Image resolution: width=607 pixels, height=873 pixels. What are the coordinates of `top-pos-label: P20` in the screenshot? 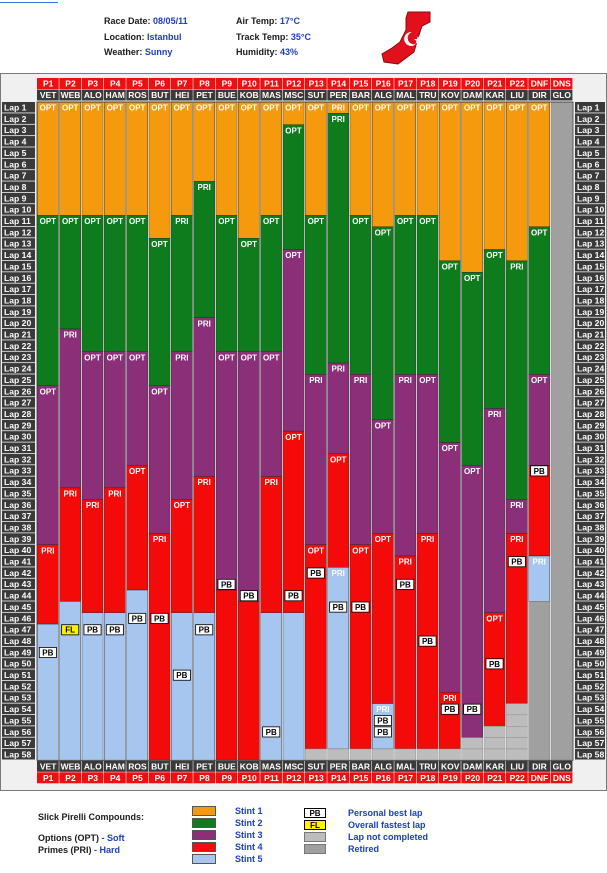 It's located at (472, 84).